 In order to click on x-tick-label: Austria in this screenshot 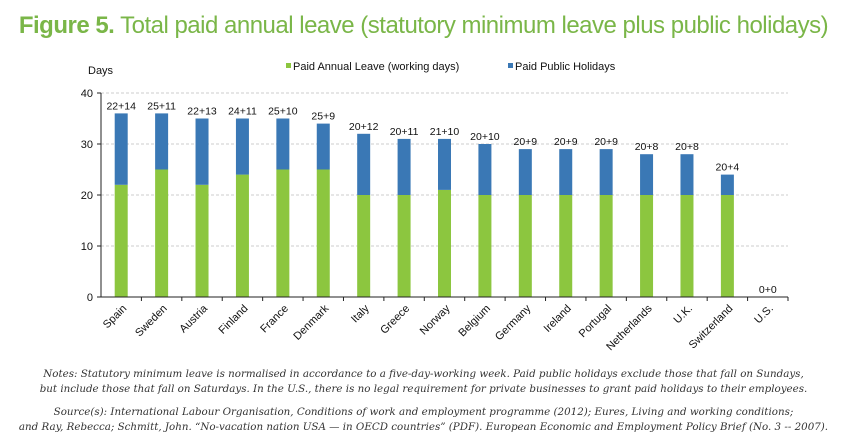, I will do `click(193, 318)`.